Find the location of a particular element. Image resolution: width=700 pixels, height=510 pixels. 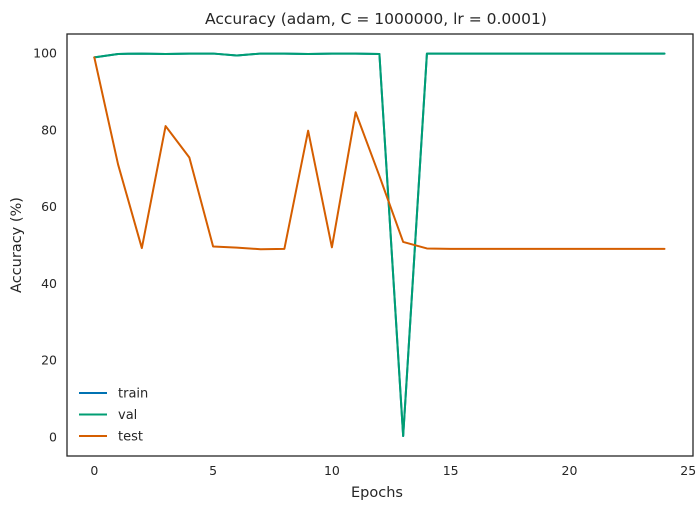

x-tick-label: 15 is located at coordinates (451, 470).